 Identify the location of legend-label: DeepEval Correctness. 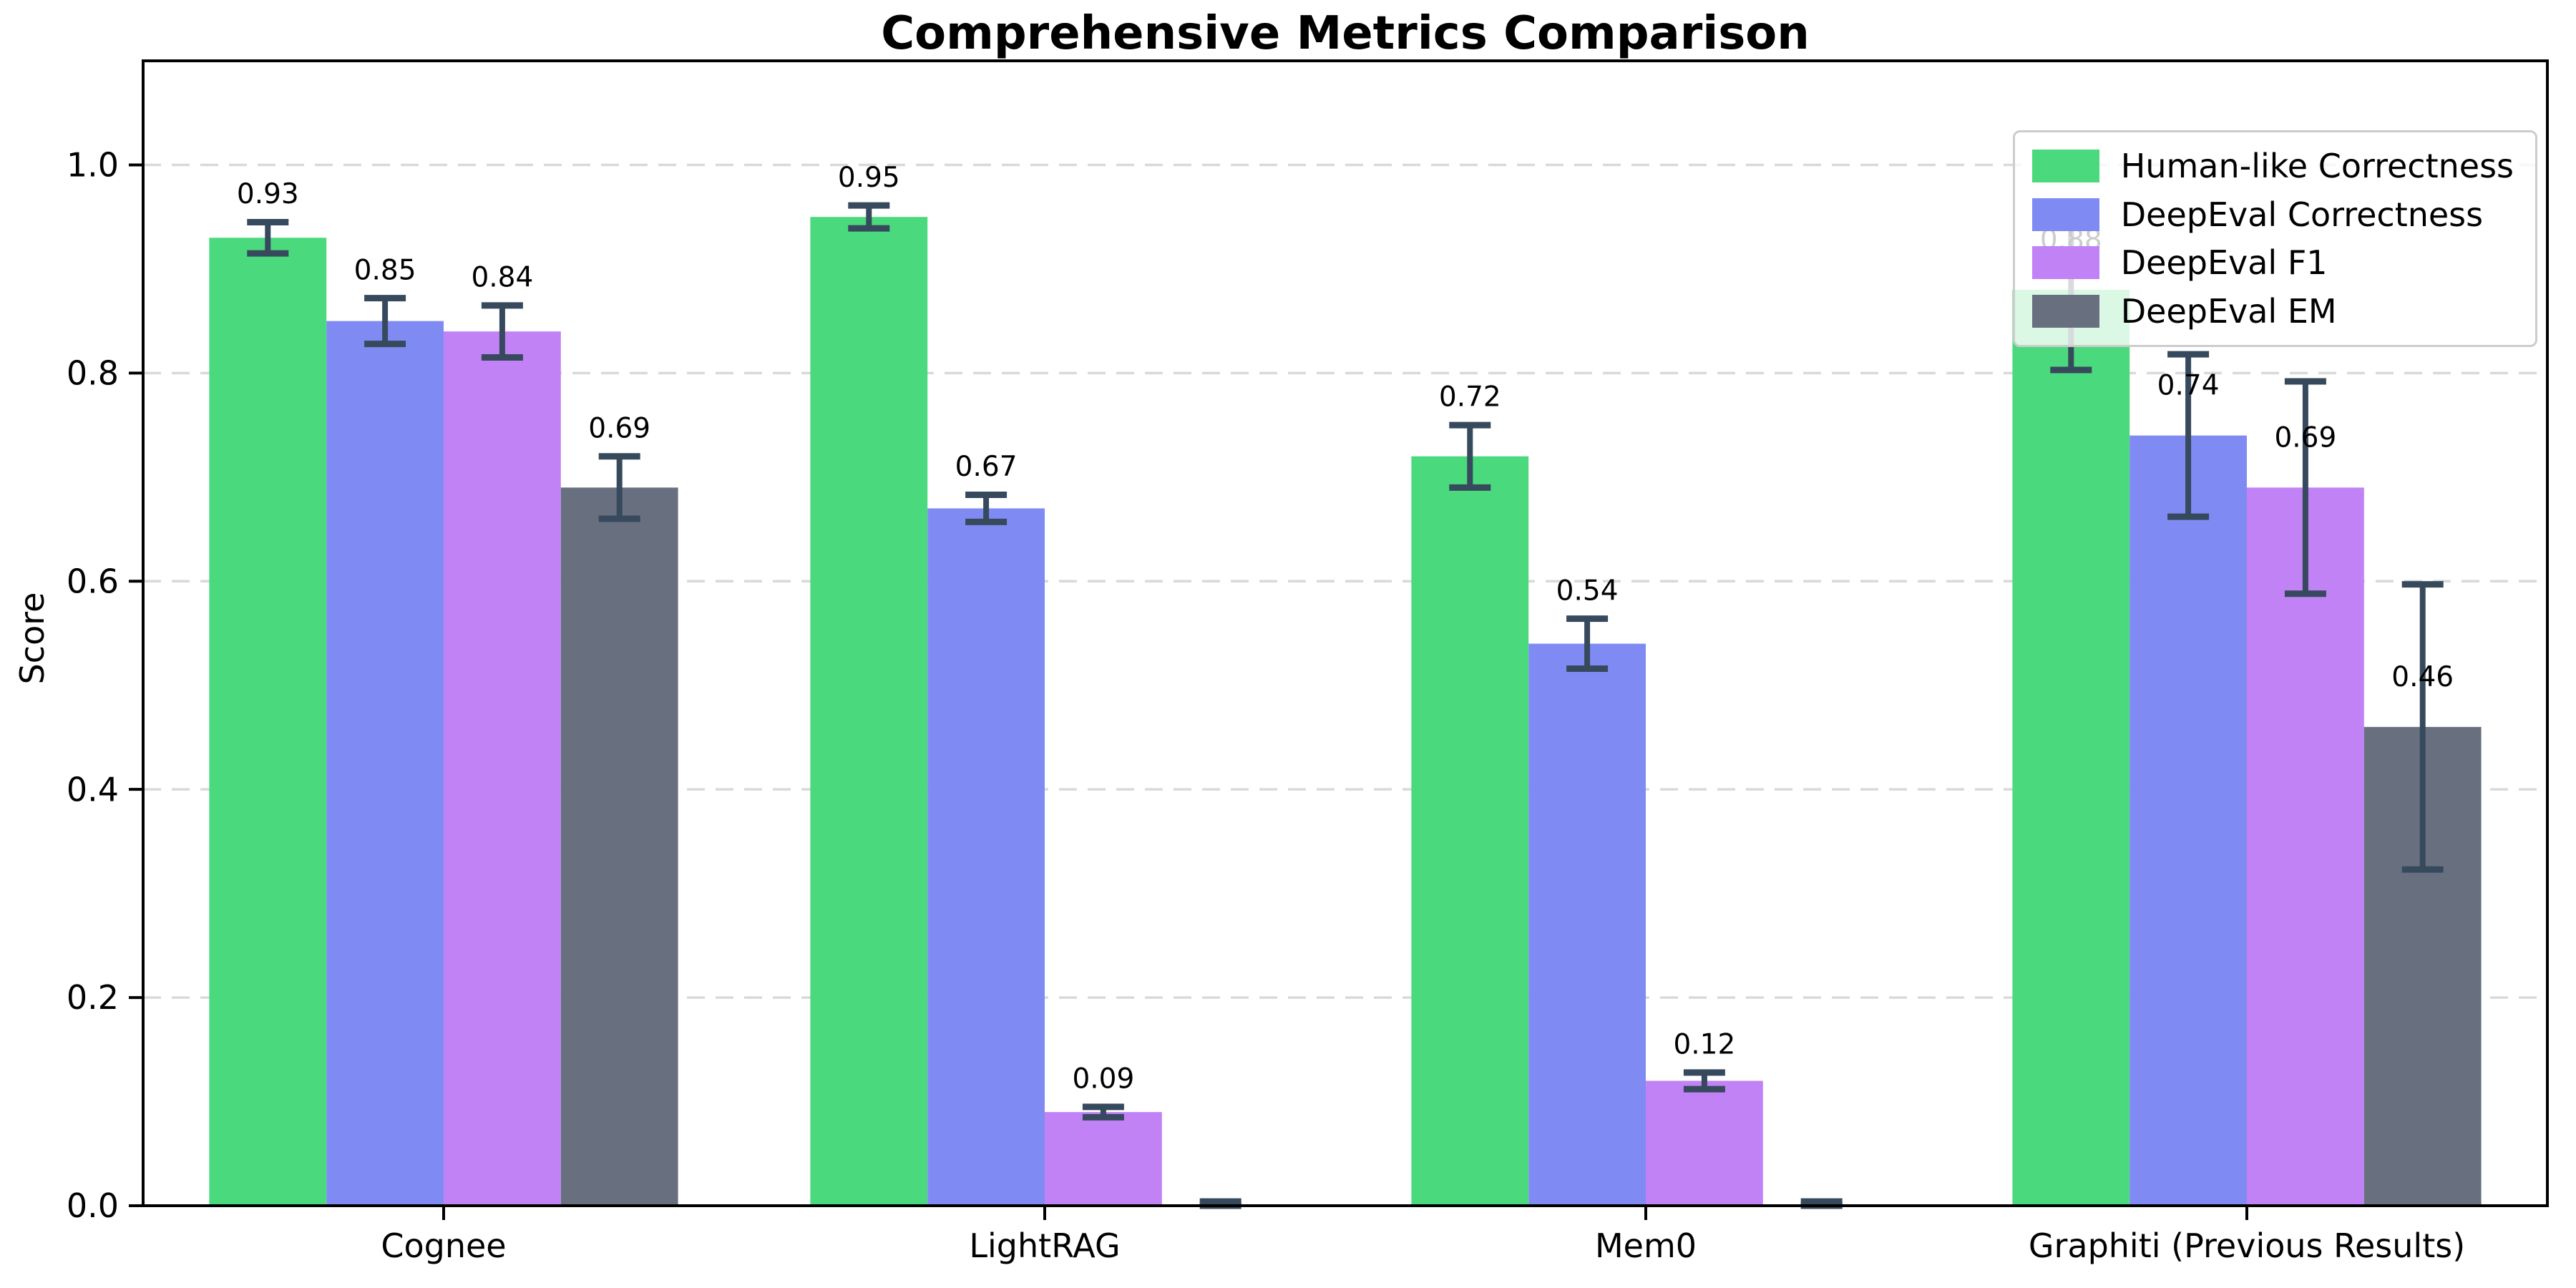
(2302, 214).